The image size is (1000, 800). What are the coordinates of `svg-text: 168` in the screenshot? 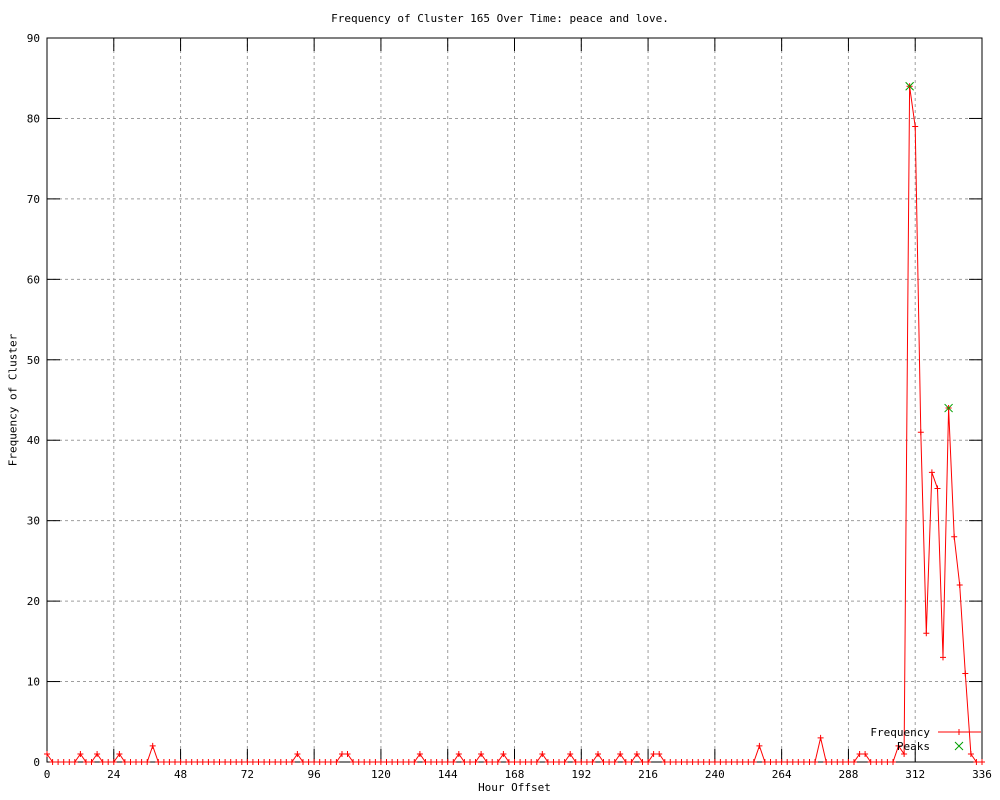 It's located at (515, 774).